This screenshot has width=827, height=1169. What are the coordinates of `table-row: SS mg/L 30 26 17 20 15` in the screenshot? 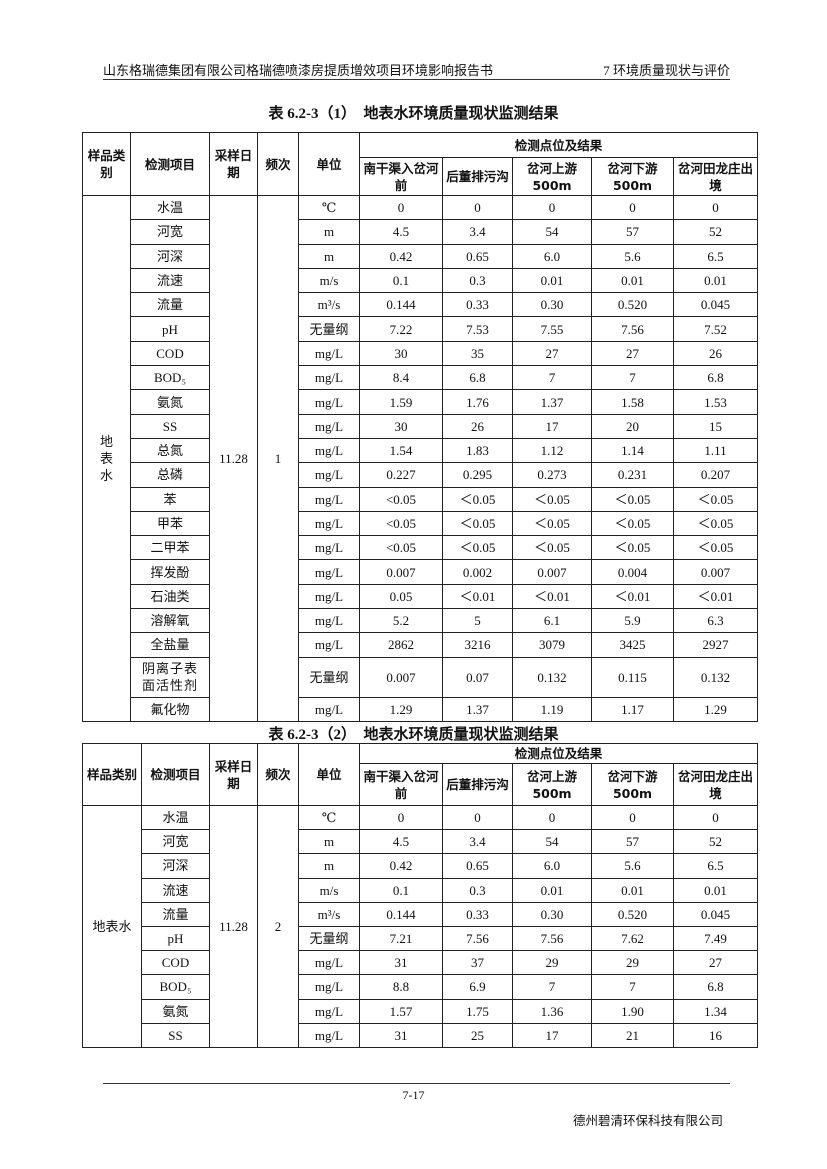 It's located at (420, 426).